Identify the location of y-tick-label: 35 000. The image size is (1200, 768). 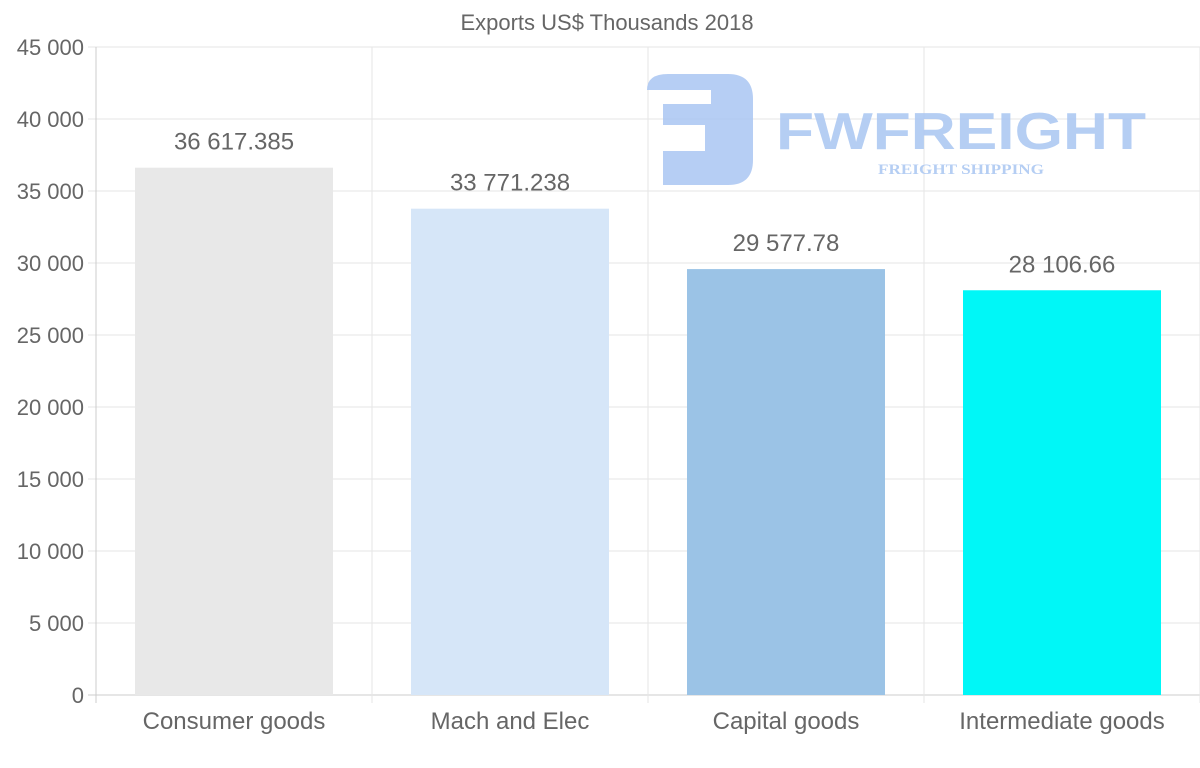
(50, 191).